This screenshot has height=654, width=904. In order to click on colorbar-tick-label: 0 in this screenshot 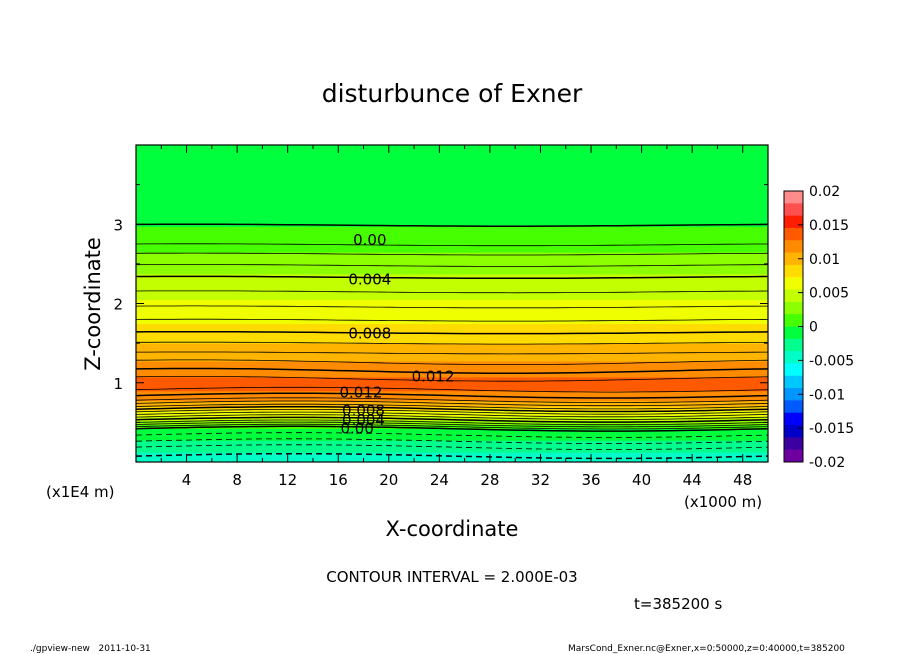, I will do `click(813, 328)`.